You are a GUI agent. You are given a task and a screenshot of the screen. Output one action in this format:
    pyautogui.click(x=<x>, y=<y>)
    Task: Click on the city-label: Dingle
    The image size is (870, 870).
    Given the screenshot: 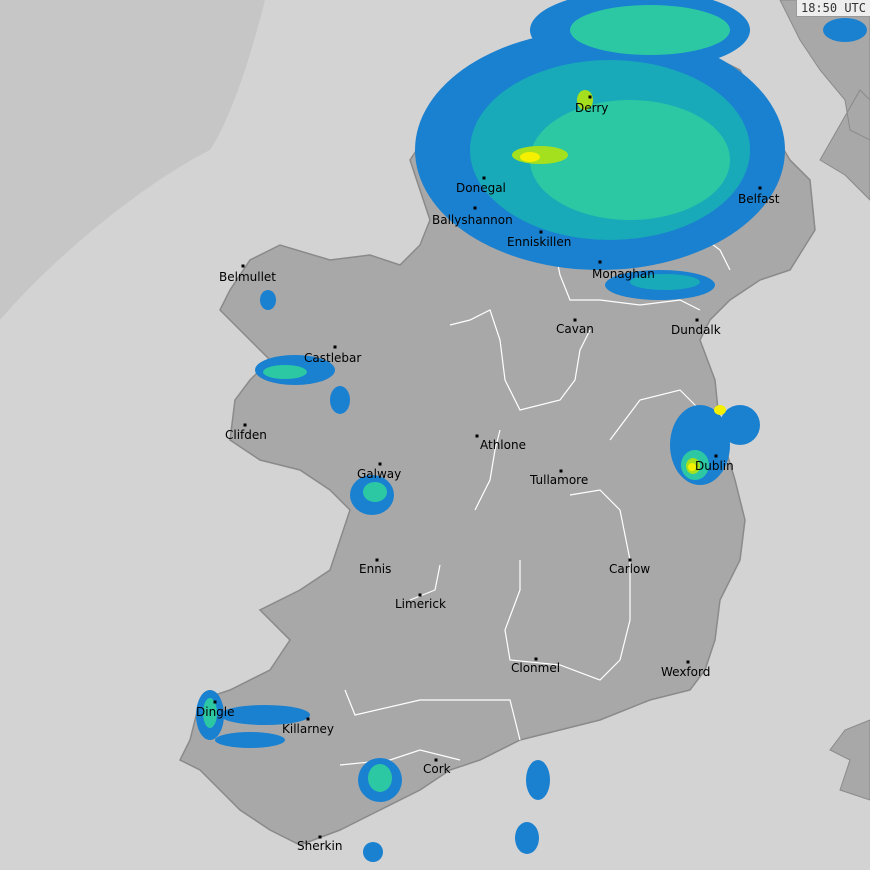 What is the action you would take?
    pyautogui.click(x=215, y=712)
    